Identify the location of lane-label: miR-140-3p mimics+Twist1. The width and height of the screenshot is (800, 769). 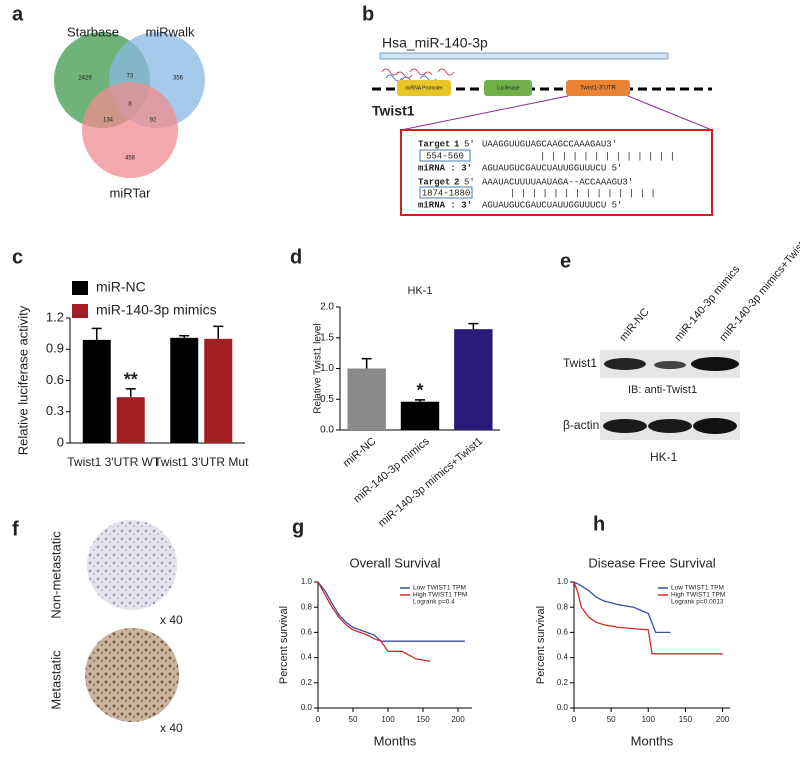
(758, 289).